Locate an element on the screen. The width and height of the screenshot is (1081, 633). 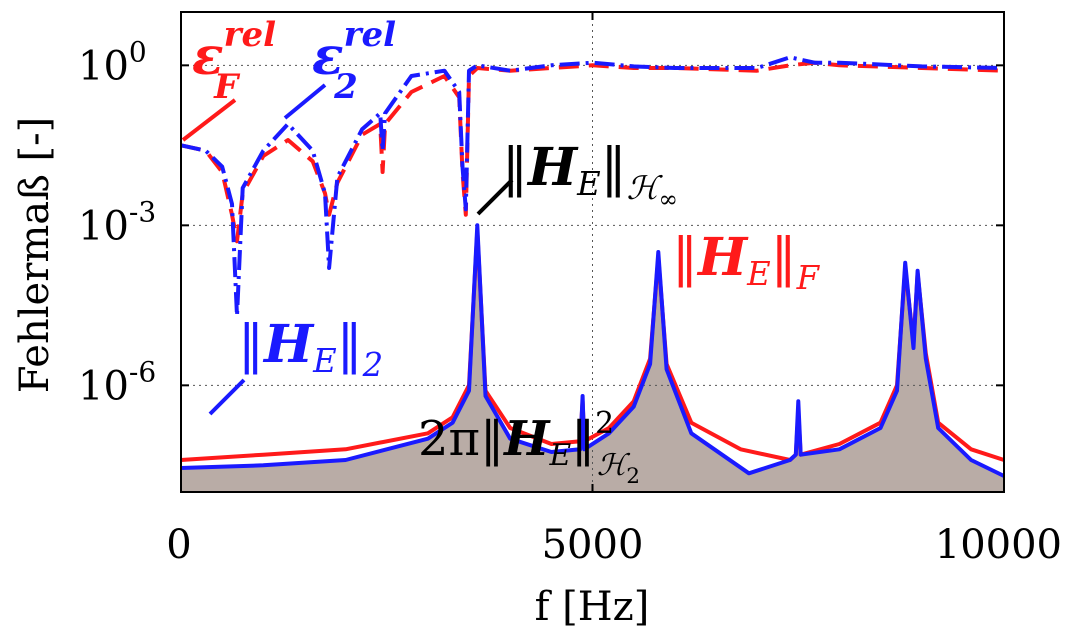
annotation-eps-2-rel: εrel 2 is located at coordinates (354, 61).